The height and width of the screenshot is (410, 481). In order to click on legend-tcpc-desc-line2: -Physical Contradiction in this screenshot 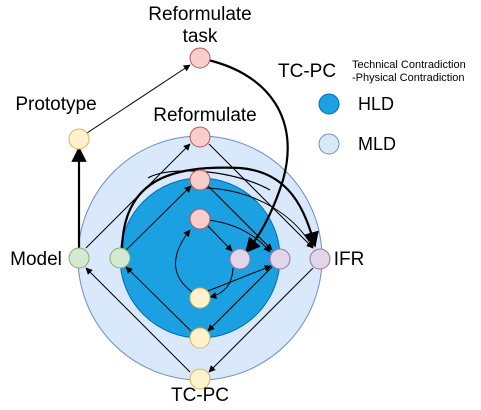, I will do `click(408, 78)`.